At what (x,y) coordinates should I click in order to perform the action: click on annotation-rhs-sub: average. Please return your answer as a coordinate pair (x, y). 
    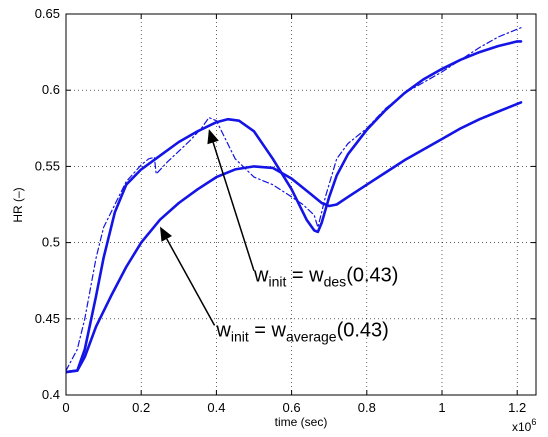
    Looking at the image, I should click on (311, 336).